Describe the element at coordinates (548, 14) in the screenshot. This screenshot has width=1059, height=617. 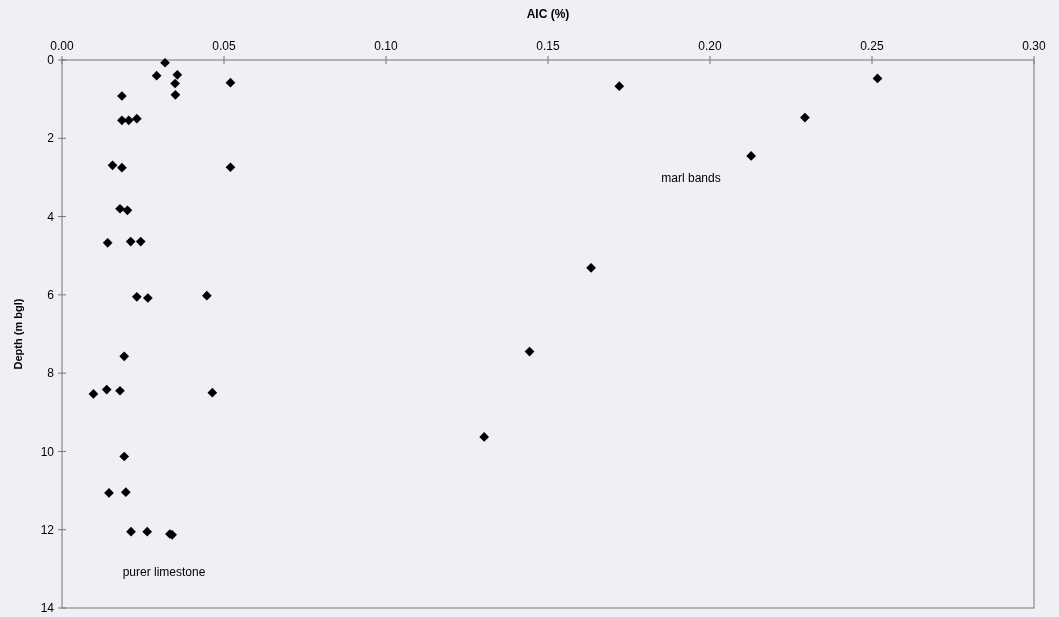
I see `x-axis-title: AIC (%)` at that location.